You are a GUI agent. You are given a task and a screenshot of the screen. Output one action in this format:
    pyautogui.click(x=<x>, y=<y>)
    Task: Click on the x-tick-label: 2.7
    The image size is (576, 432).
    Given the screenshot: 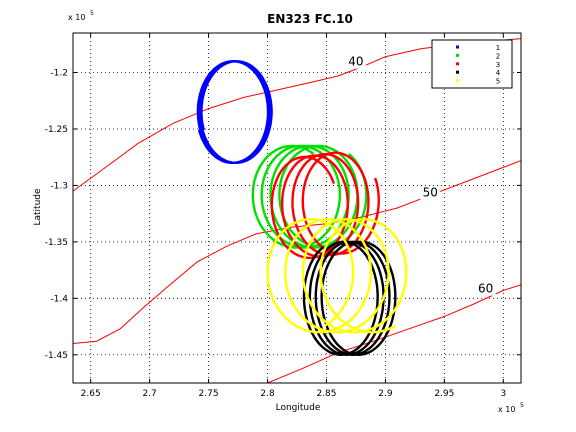 What is the action you would take?
    pyautogui.click(x=149, y=394)
    